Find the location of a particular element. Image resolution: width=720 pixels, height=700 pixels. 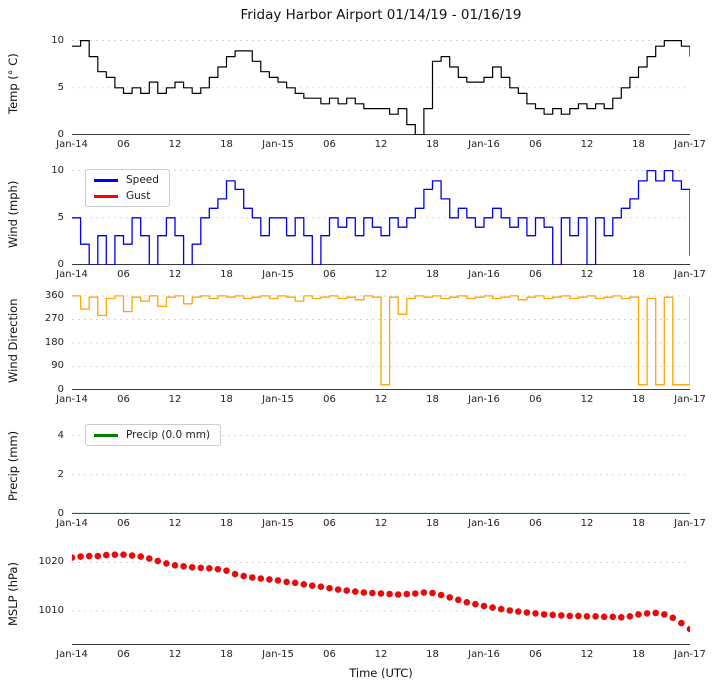

plot-area-wind: Speed Gust is located at coordinates (381, 214).